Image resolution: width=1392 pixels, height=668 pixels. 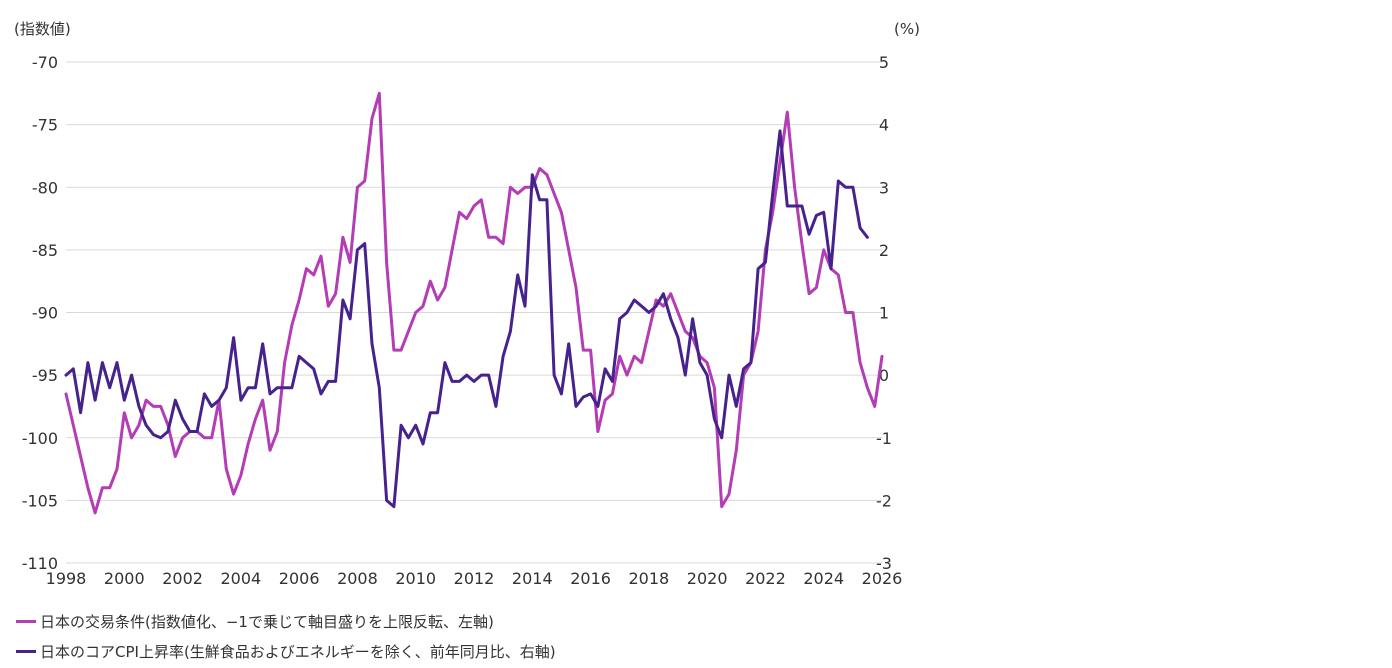 What do you see at coordinates (26, 621) in the screenshot?
I see `legend-swatch-magenta` at bounding box center [26, 621].